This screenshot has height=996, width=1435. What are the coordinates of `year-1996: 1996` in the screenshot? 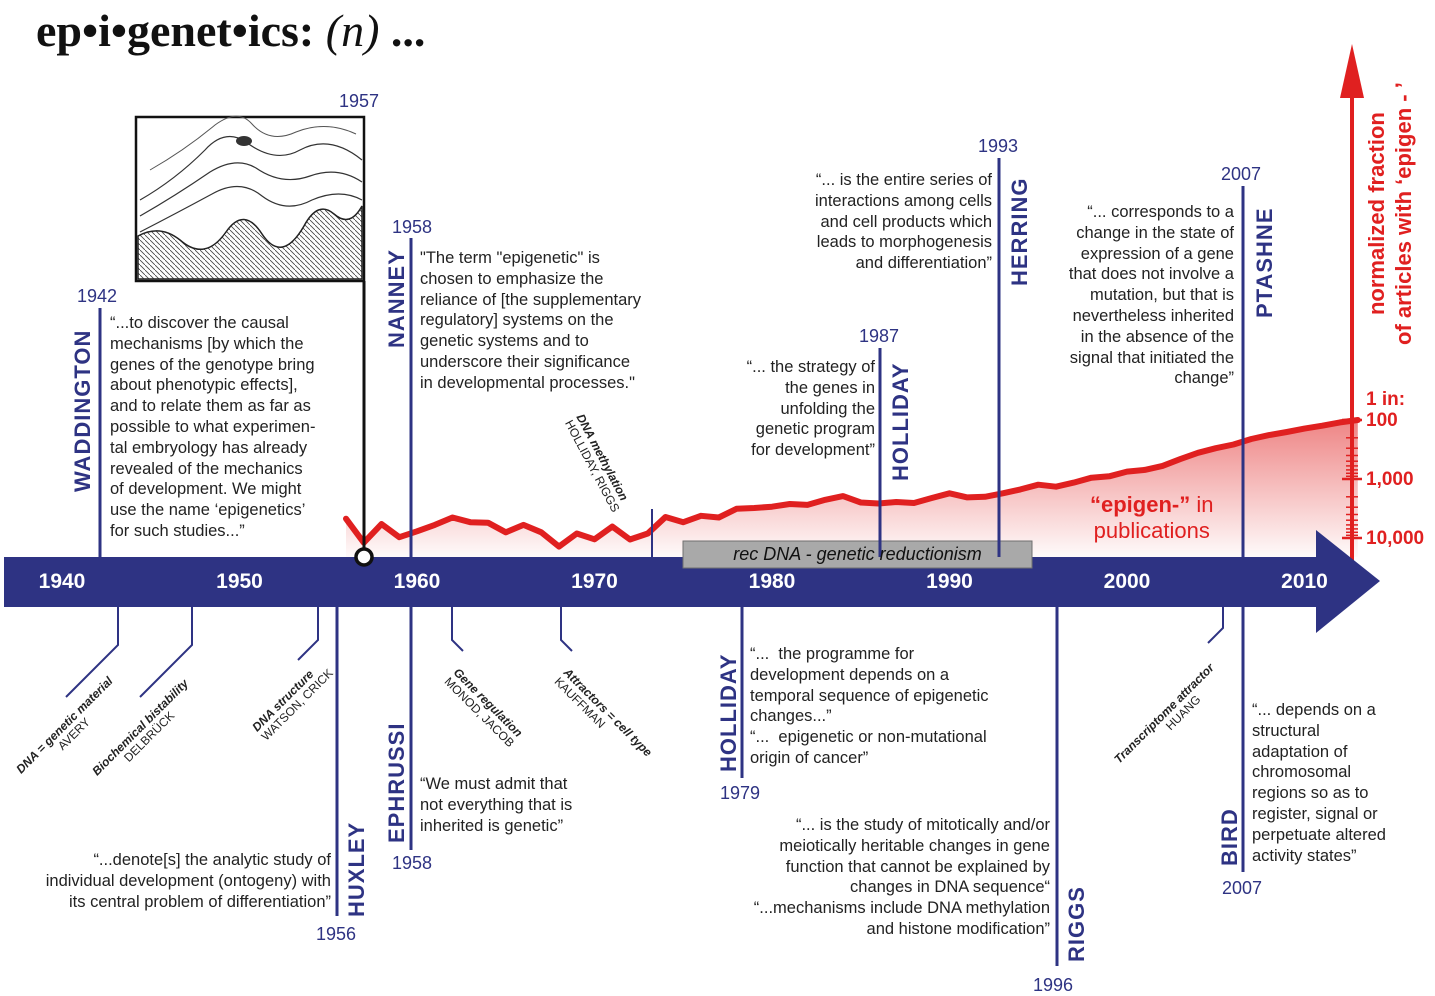 It's located at (1053, 985).